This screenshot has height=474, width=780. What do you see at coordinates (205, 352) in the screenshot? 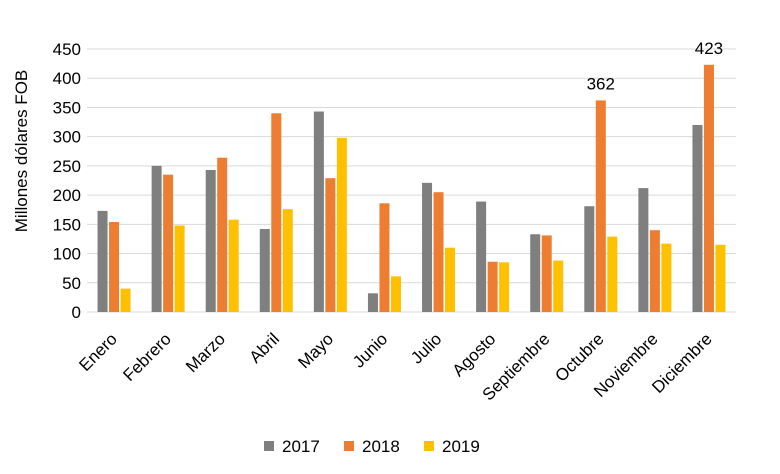
I see `x-tick-label: Marzo` at bounding box center [205, 352].